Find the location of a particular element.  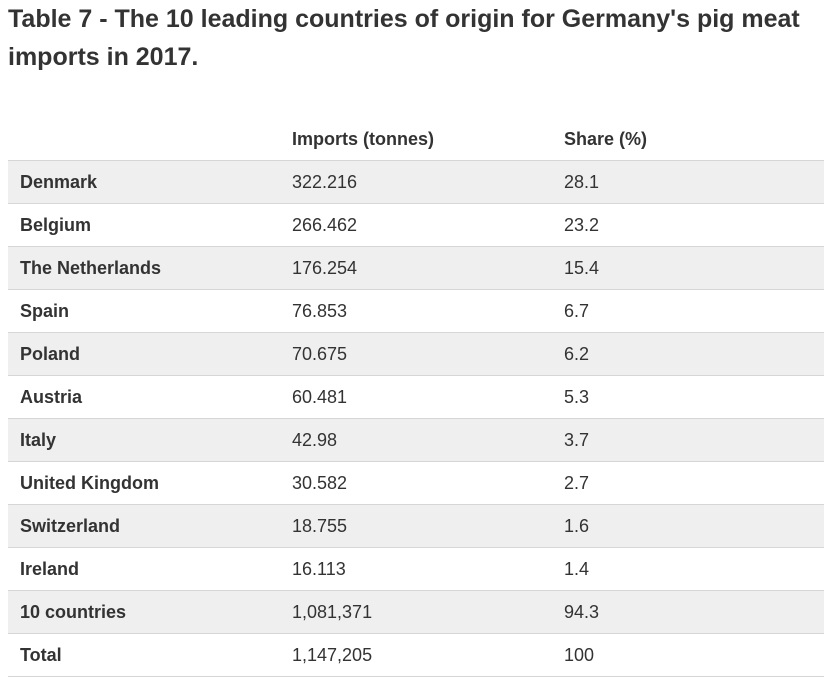

country-cell: Poland is located at coordinates (144, 354).